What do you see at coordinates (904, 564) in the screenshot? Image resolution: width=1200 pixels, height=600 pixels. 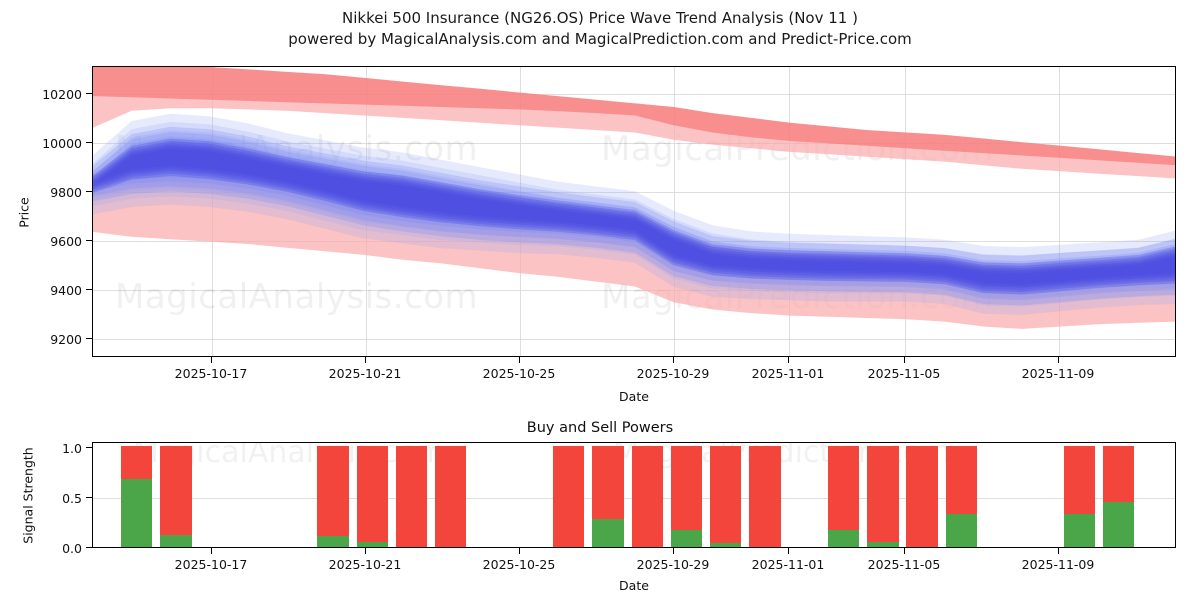 I see `bar-xtick-label: 2025-11-05` at bounding box center [904, 564].